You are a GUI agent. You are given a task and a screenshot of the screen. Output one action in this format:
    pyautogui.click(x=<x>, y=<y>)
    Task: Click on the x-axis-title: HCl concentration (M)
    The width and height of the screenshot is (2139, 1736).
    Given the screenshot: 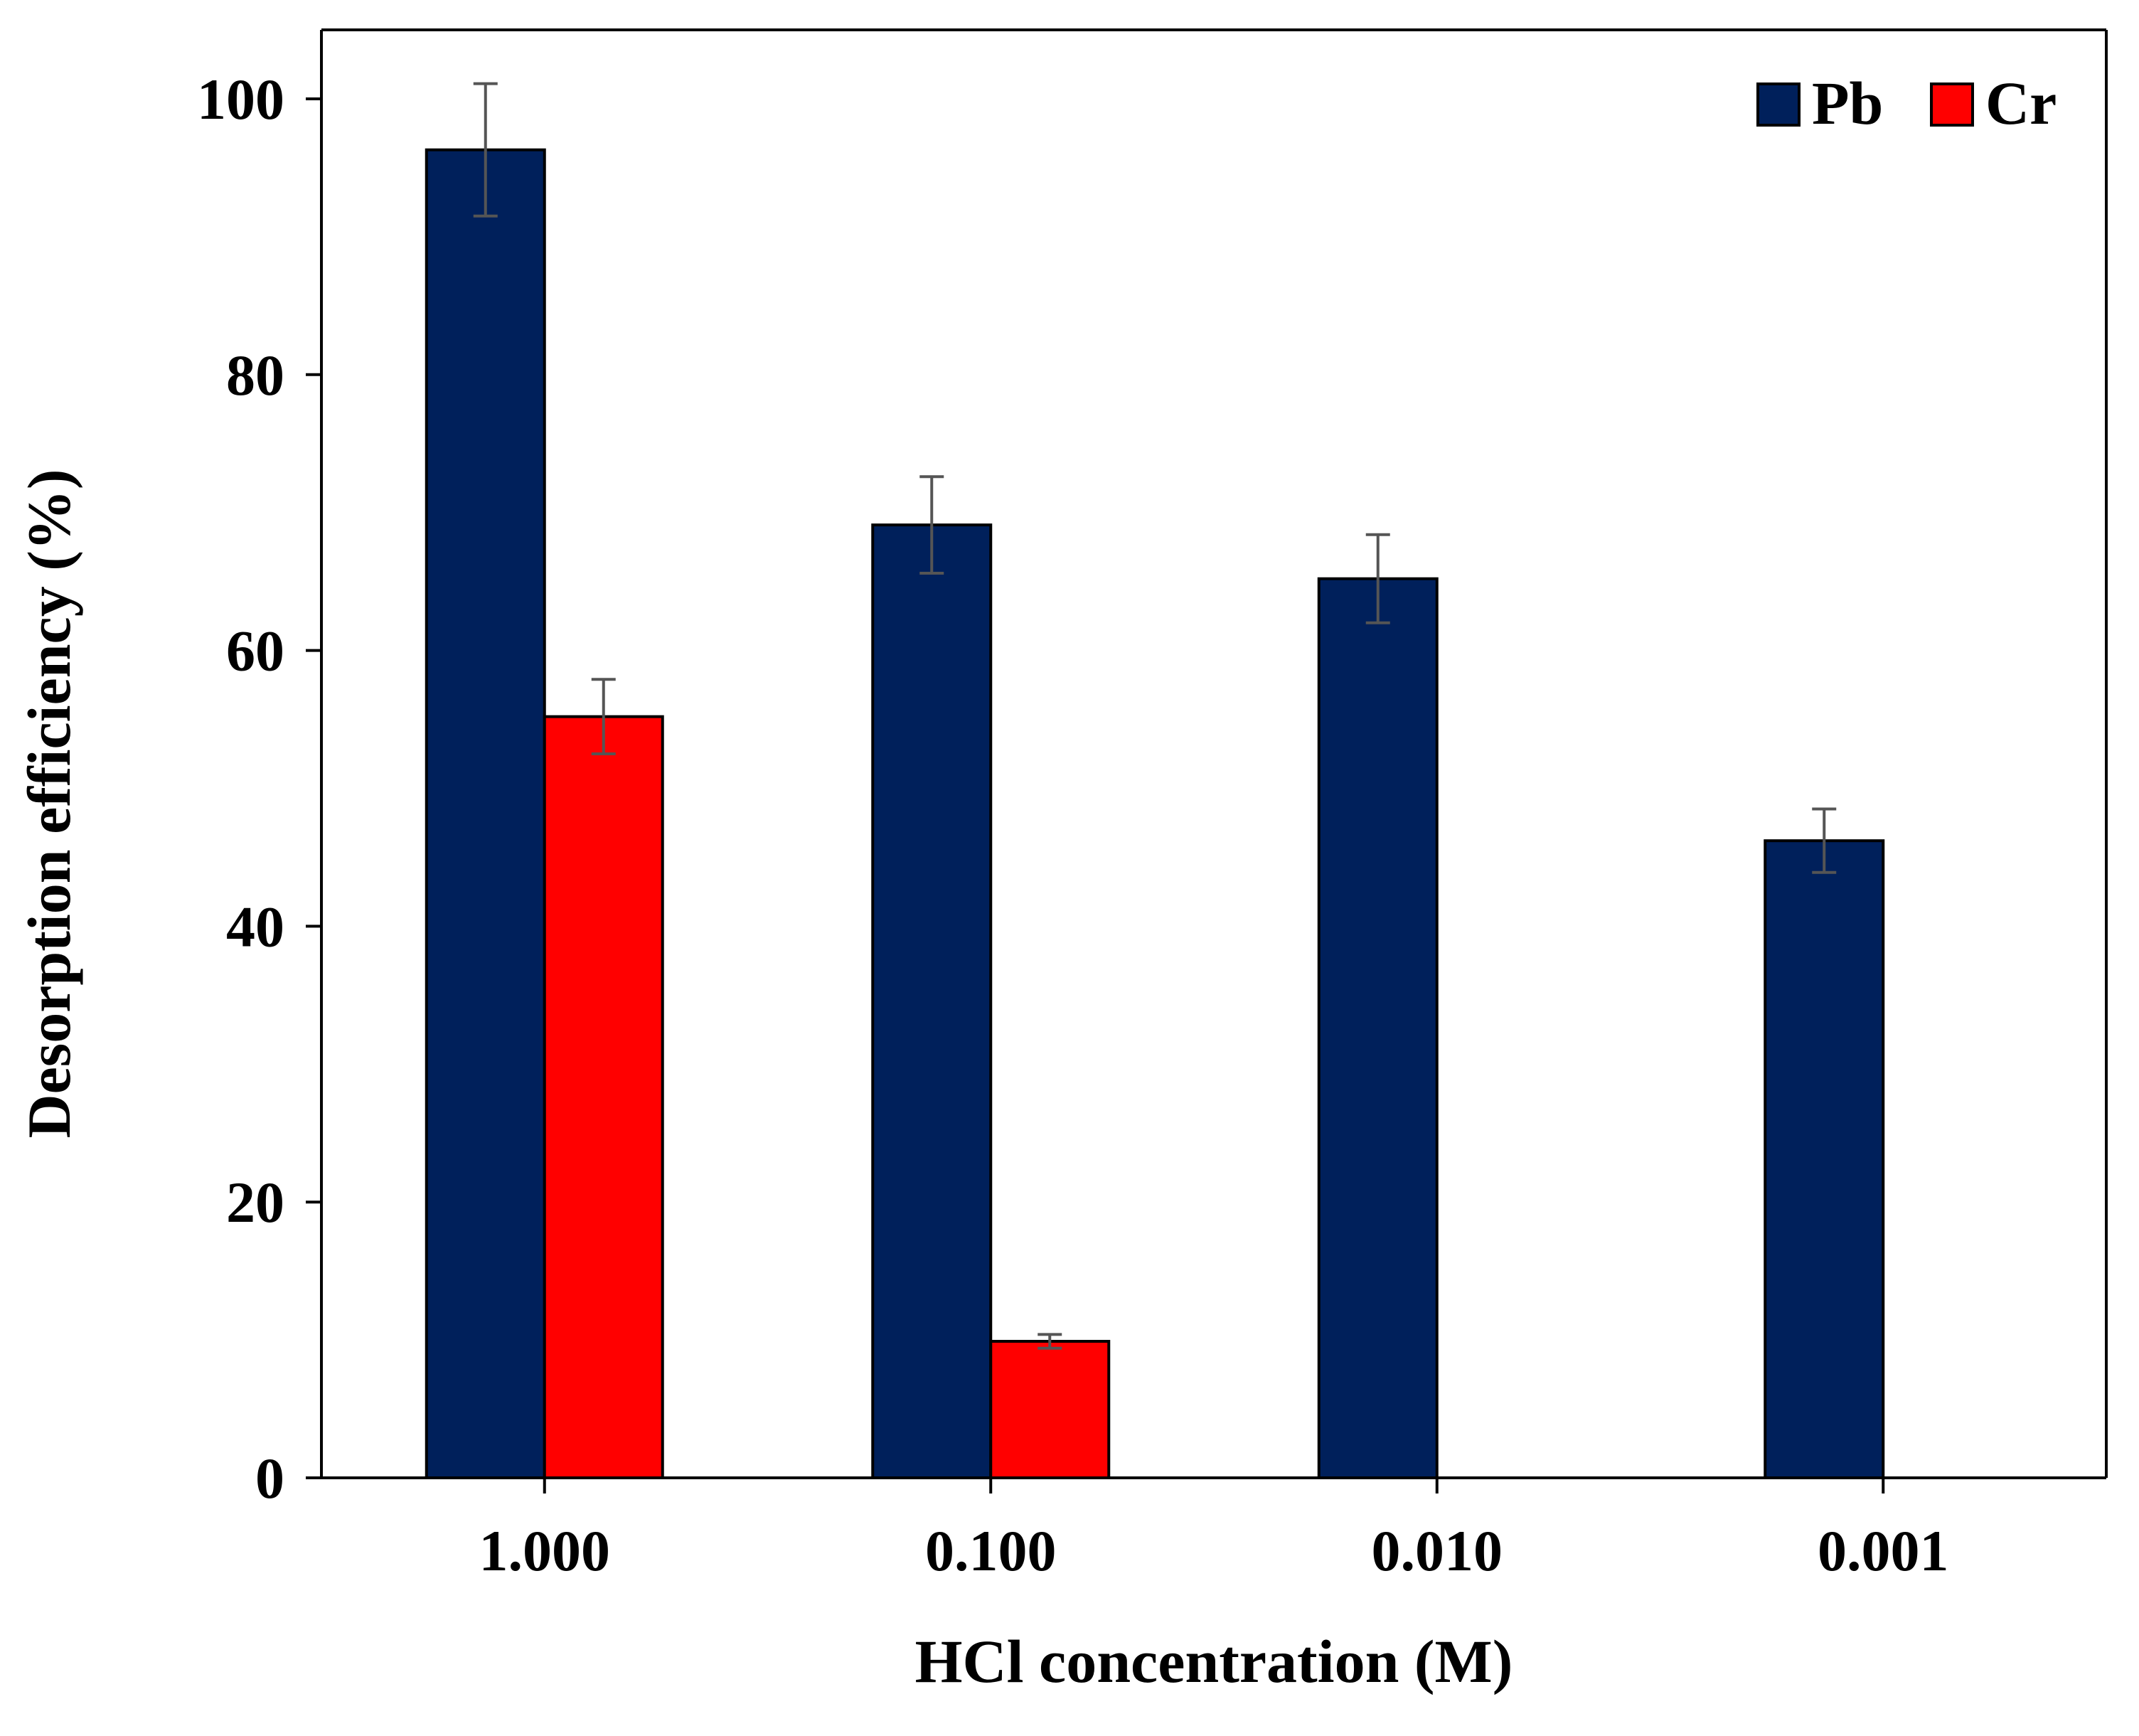 What is the action you would take?
    pyautogui.click(x=1214, y=1661)
    